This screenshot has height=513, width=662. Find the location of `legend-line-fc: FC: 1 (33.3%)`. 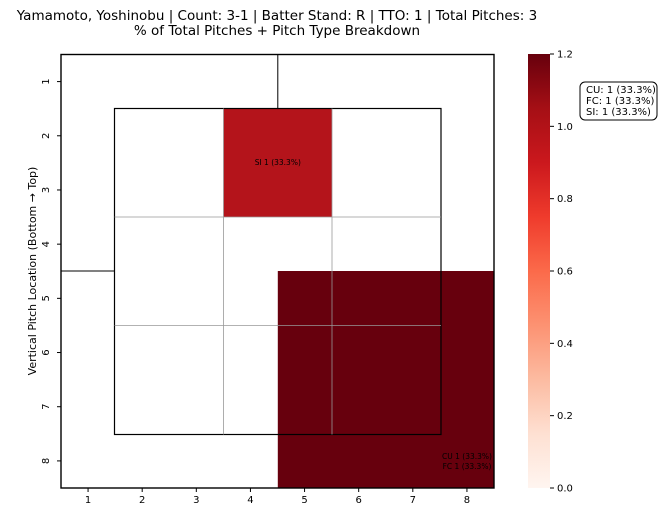

legend-line-fc: FC: 1 (33.3%) is located at coordinates (620, 101).